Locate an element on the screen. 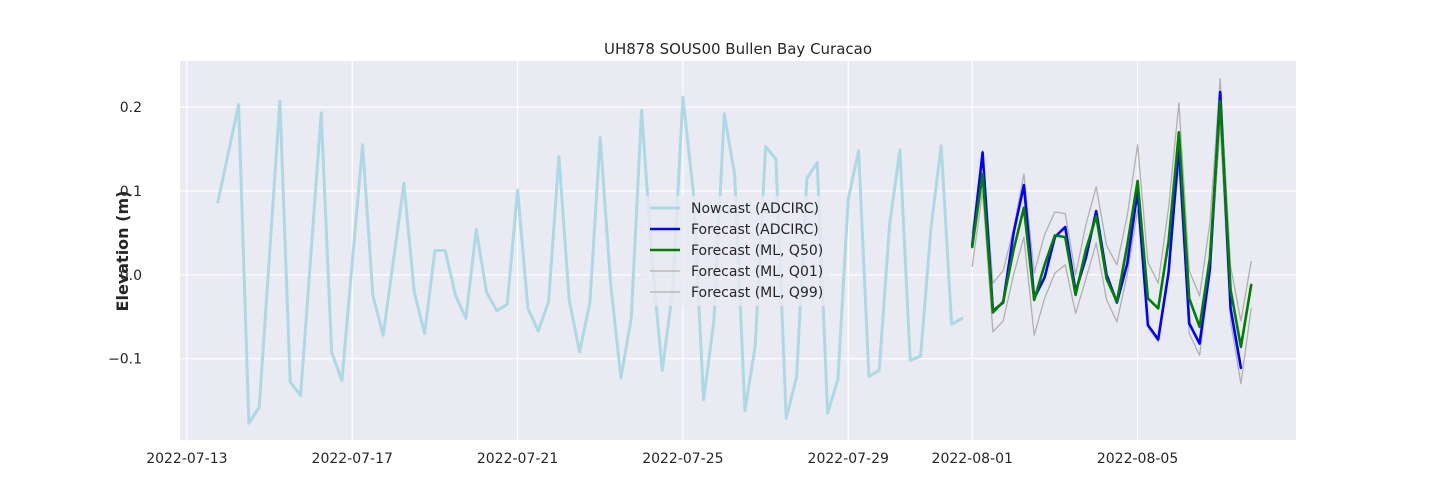 This screenshot has height=504, width=1440. x-tick-label: 2022-07-25 is located at coordinates (682, 459).